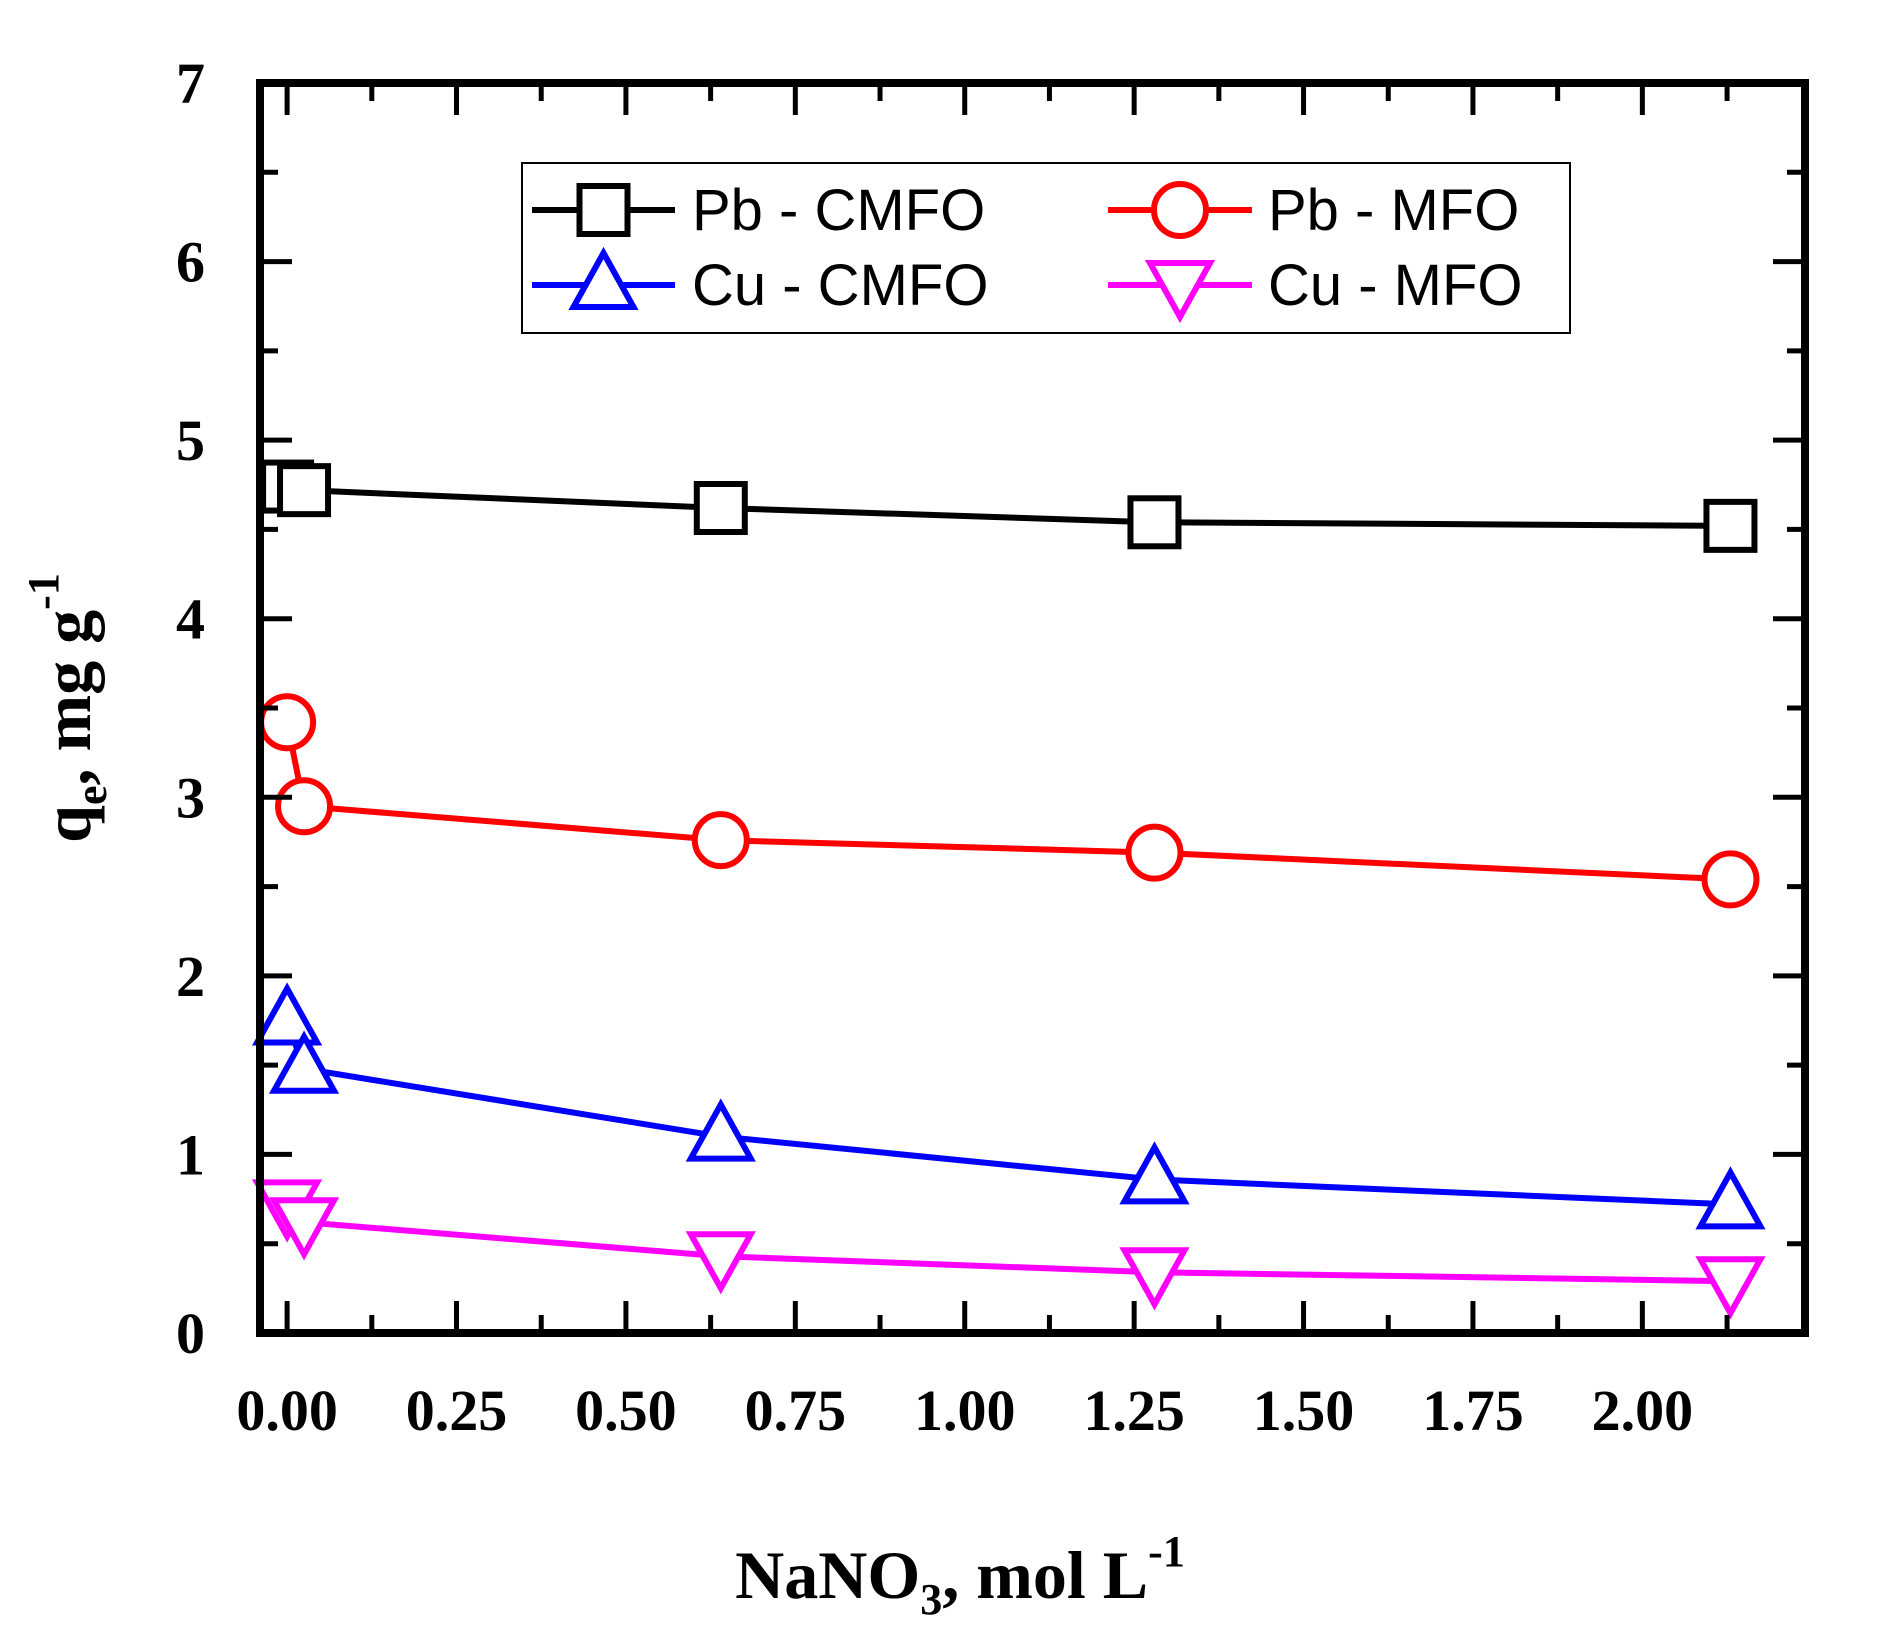 The image size is (1900, 1636). Describe the element at coordinates (190, 83) in the screenshot. I see `y-tick-label: 7` at that location.